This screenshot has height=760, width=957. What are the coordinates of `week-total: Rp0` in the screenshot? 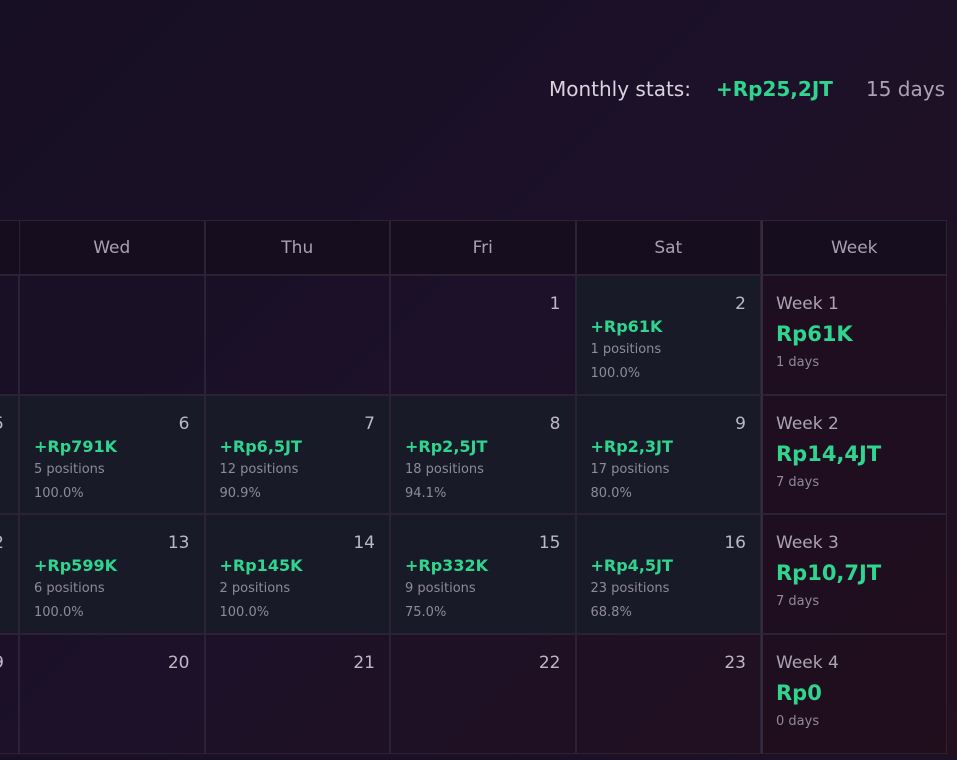 It's located at (799, 693).